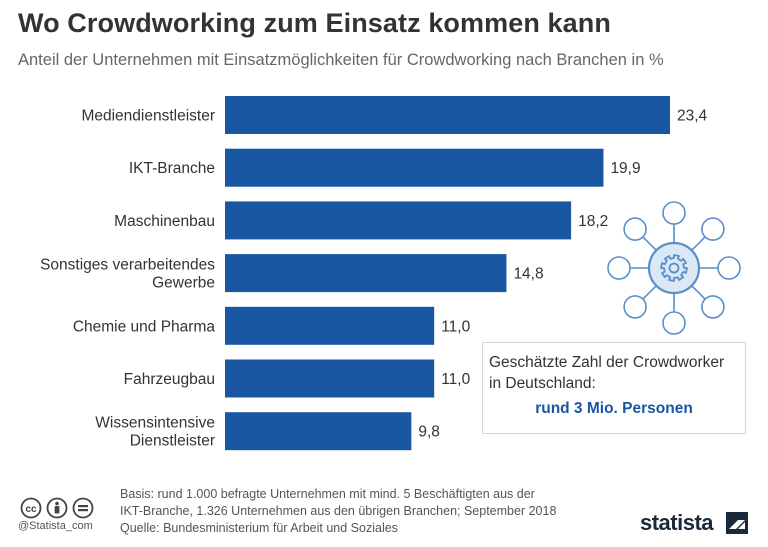  I want to click on category-label-4-line-0: Chemie und Pharma, so click(144, 326).